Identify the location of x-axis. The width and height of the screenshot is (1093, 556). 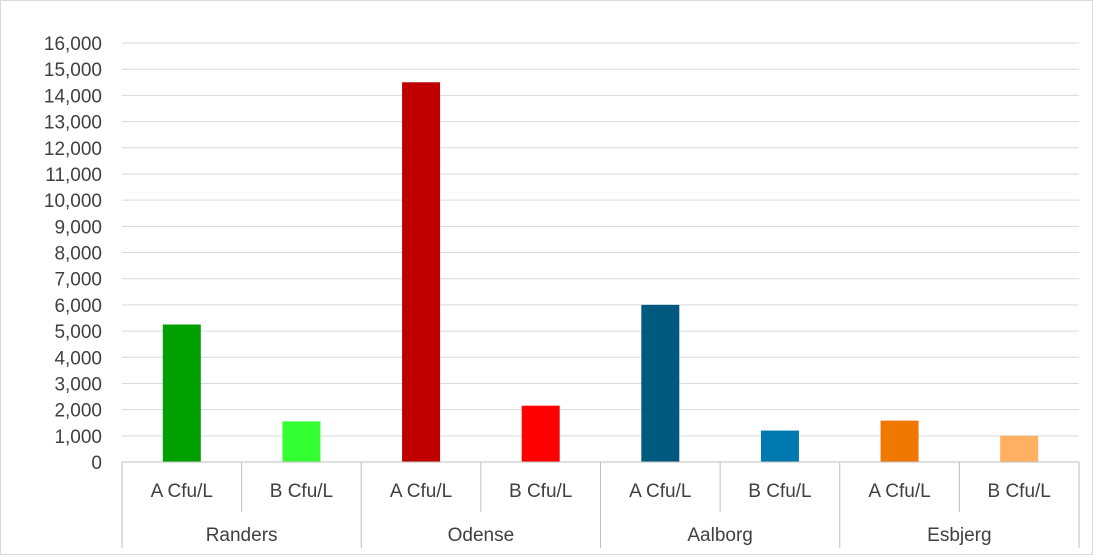
(600, 504).